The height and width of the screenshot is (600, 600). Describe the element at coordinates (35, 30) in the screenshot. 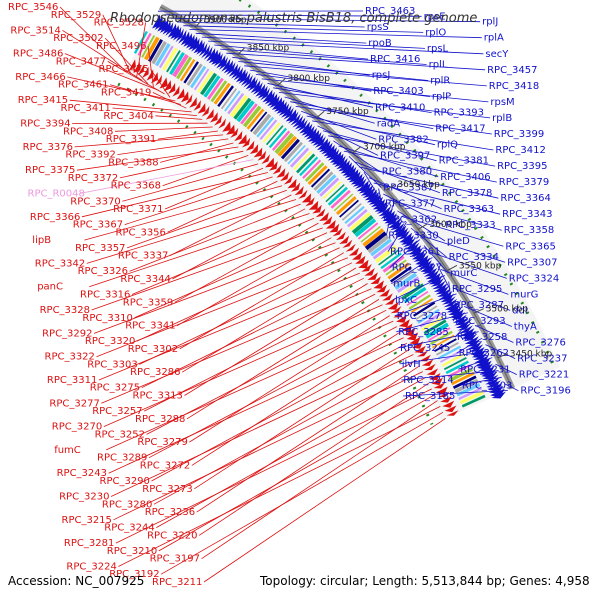

I see `gene-label-reverse: RPC_3514` at that location.